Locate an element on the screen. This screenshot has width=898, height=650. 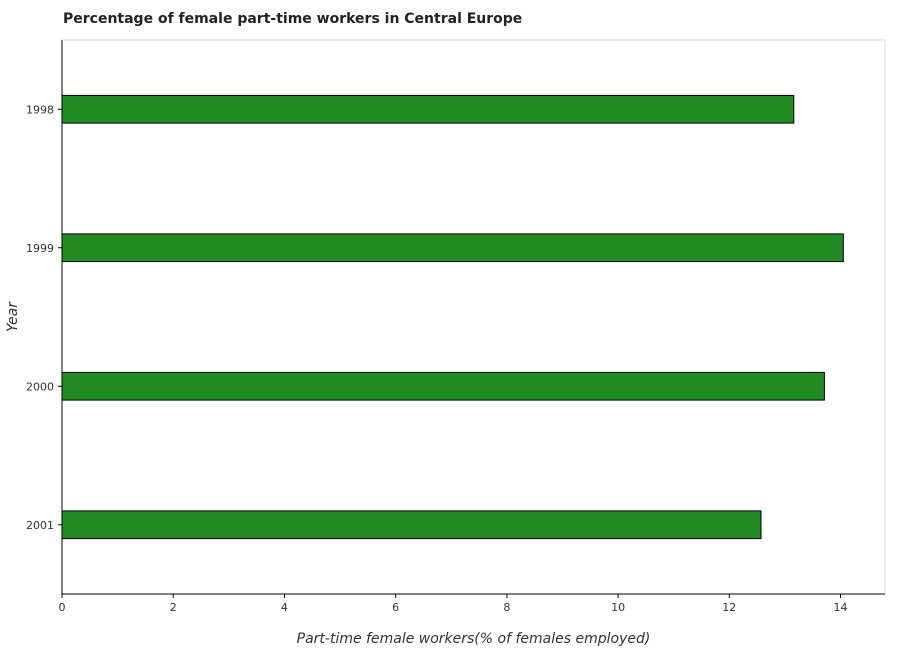
x-tick-label: 10 is located at coordinates (618, 607).